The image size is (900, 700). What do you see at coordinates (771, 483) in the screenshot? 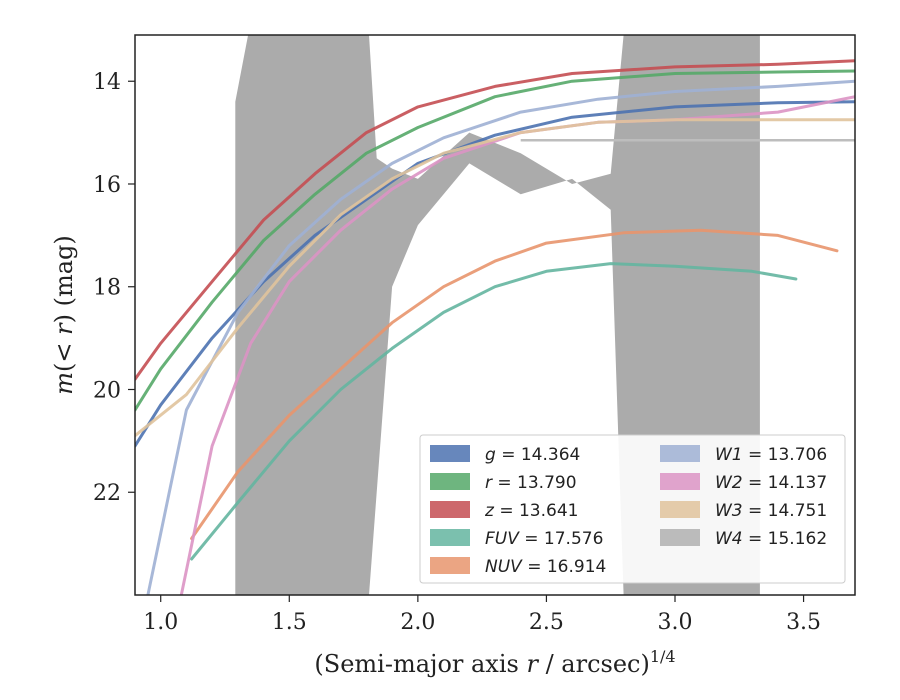
I see `legend-label-w2: W2 = 14.137` at bounding box center [771, 483].